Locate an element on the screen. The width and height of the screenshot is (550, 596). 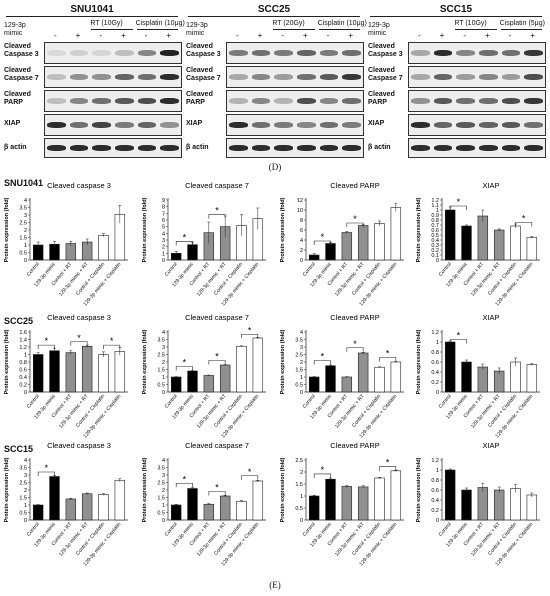
title-underline is located at coordinates (456, 16).